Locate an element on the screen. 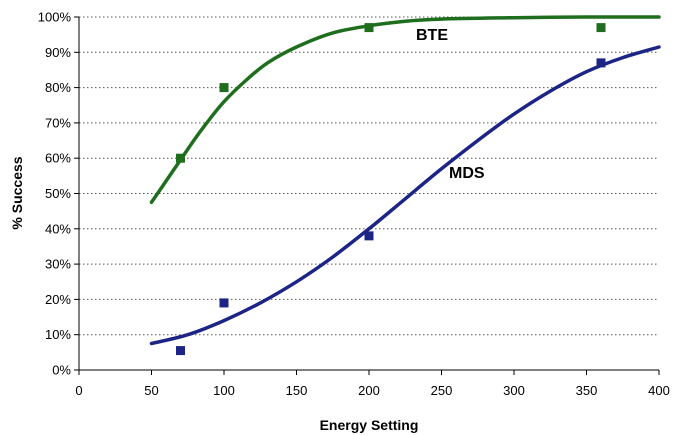 This screenshot has width=673, height=435. x-tick-label: 300 is located at coordinates (514, 390).